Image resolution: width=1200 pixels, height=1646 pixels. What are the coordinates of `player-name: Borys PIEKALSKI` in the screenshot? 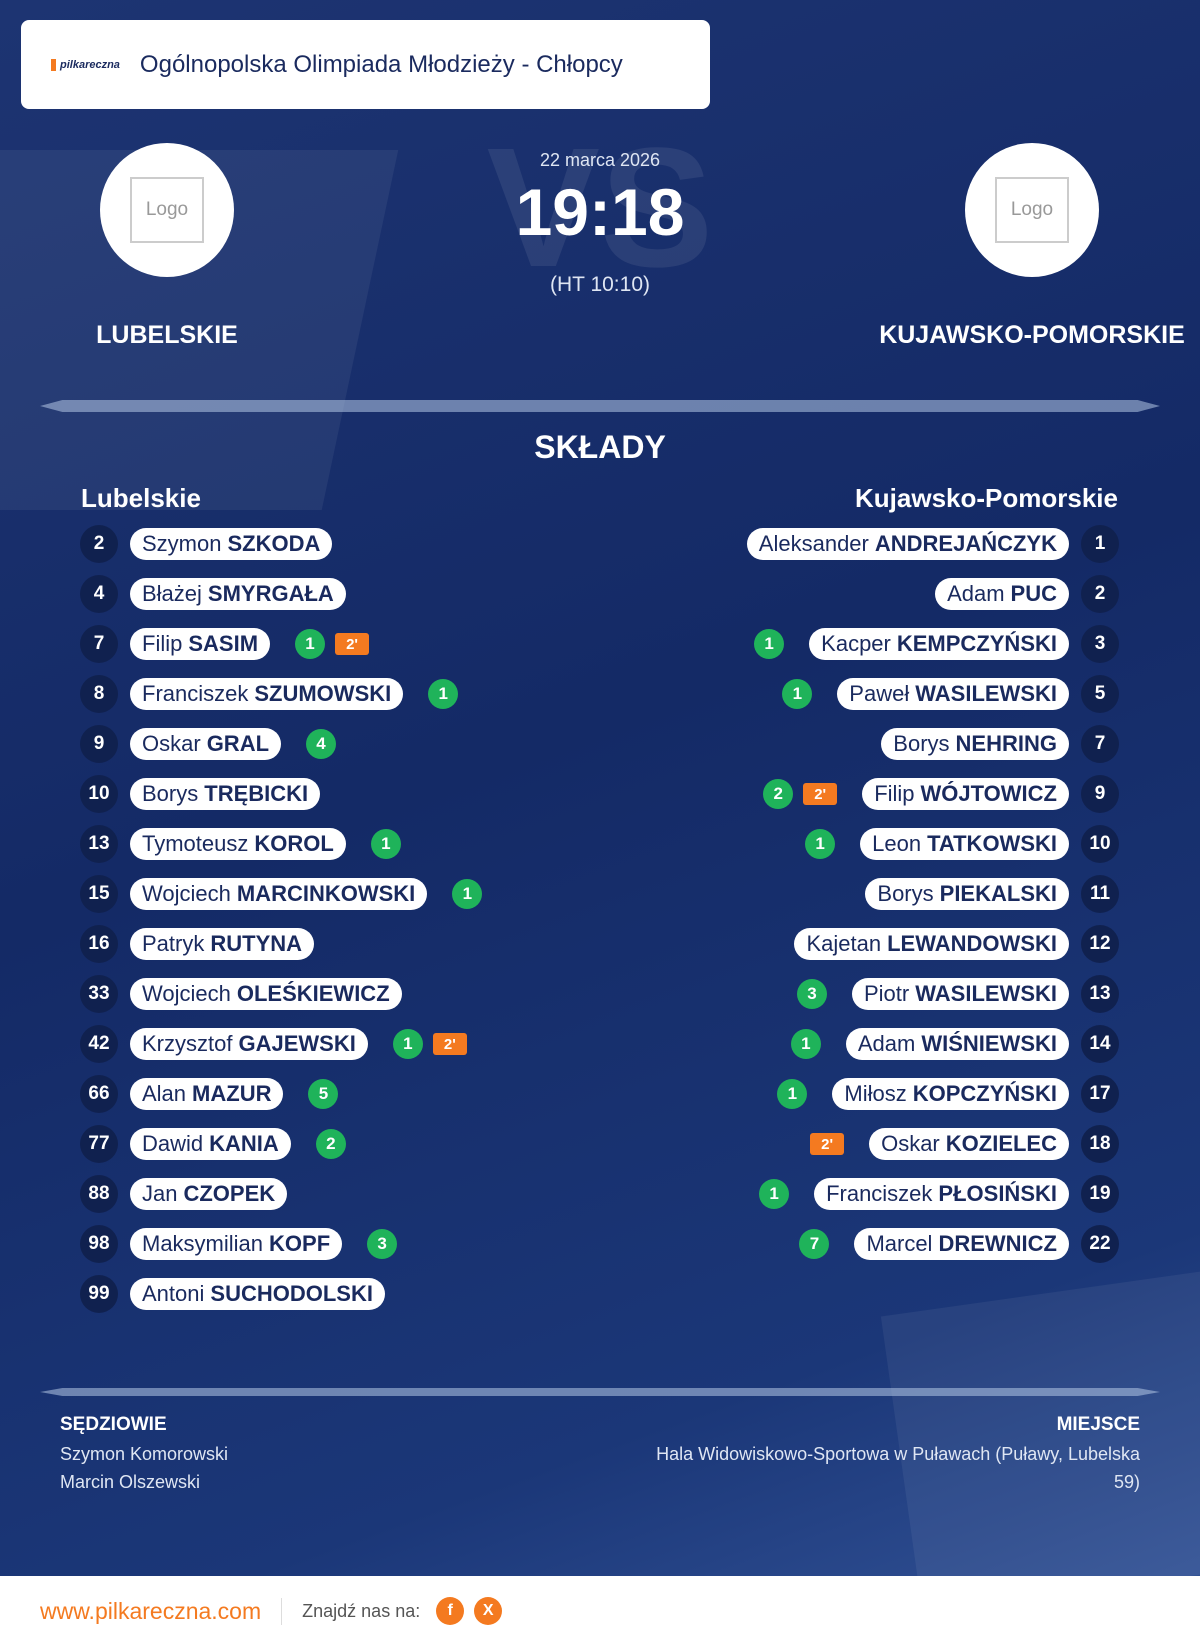 It's located at (967, 894).